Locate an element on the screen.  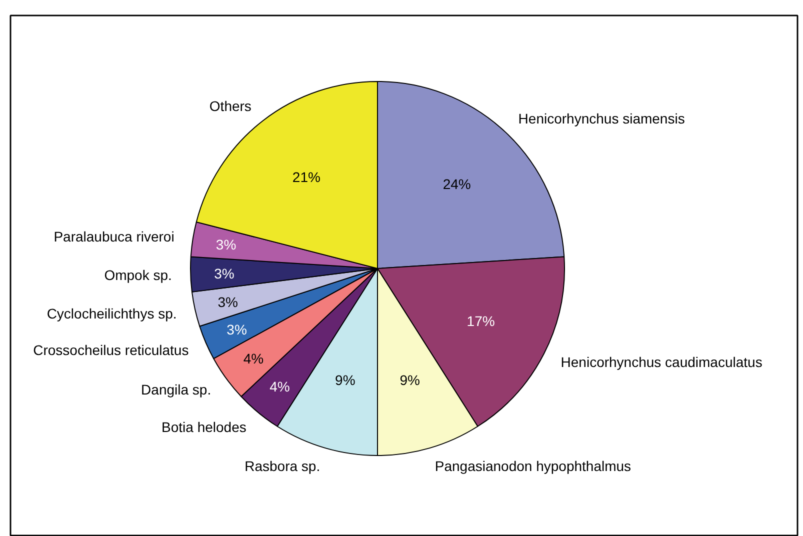
slice-label: Paralaubuca riveroi is located at coordinates (114, 236).